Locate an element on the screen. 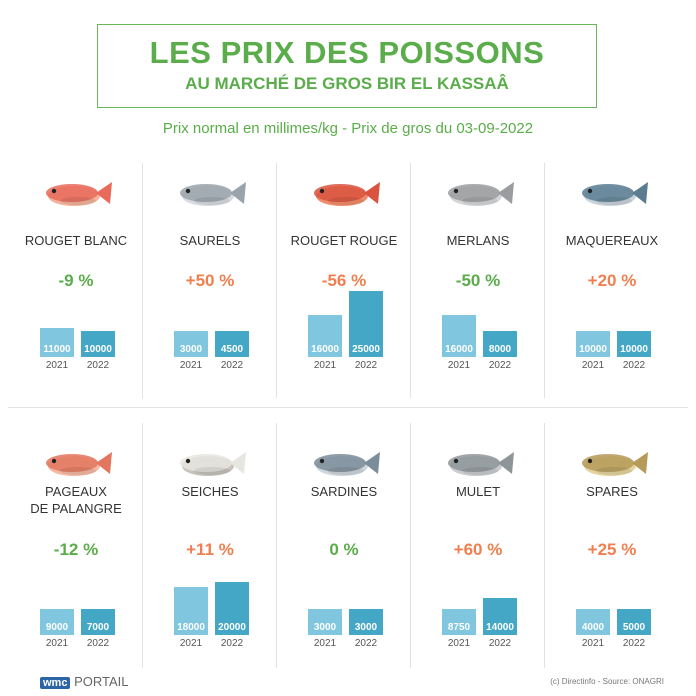  price-bar-2022: 8000 is located at coordinates (500, 344).